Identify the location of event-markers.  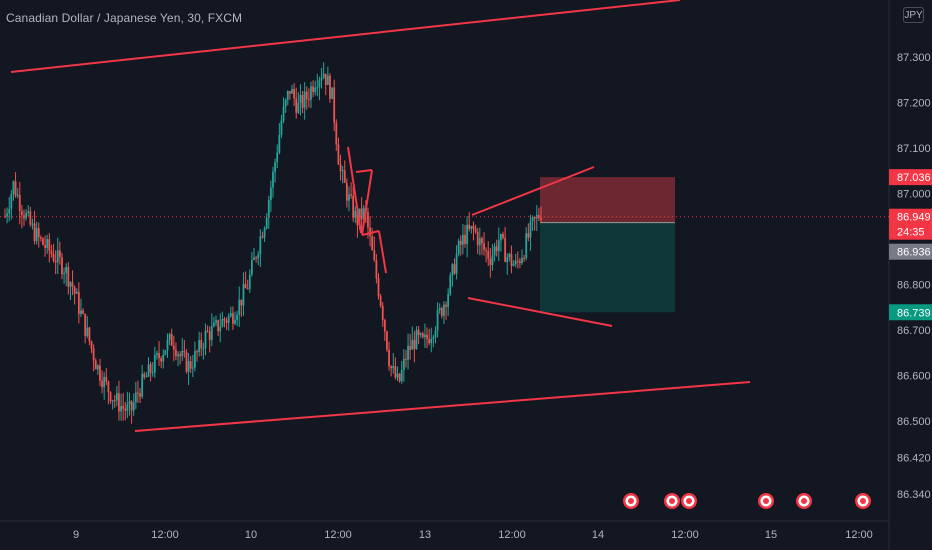
(747, 501).